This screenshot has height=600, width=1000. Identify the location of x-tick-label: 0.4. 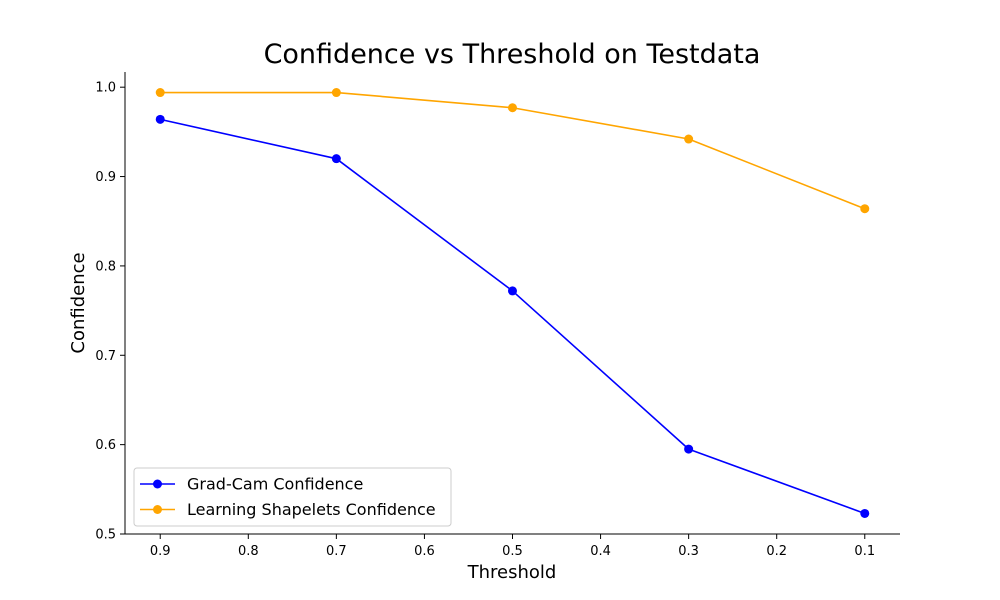
(600, 551).